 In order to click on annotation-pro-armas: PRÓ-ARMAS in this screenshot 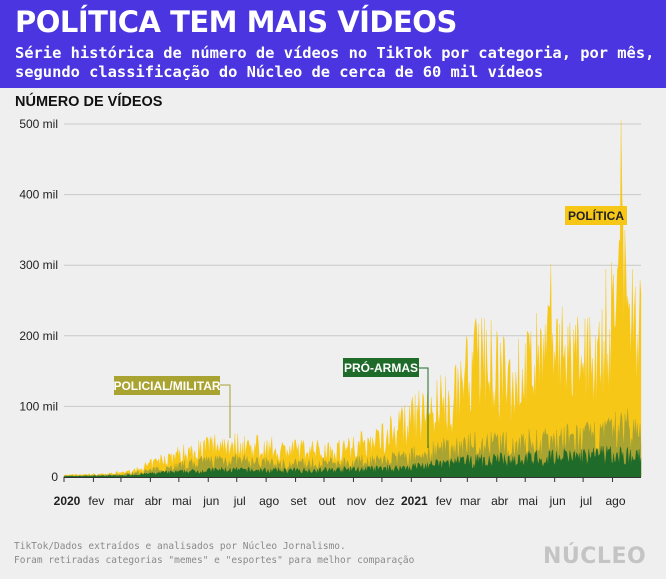, I will do `click(381, 367)`.